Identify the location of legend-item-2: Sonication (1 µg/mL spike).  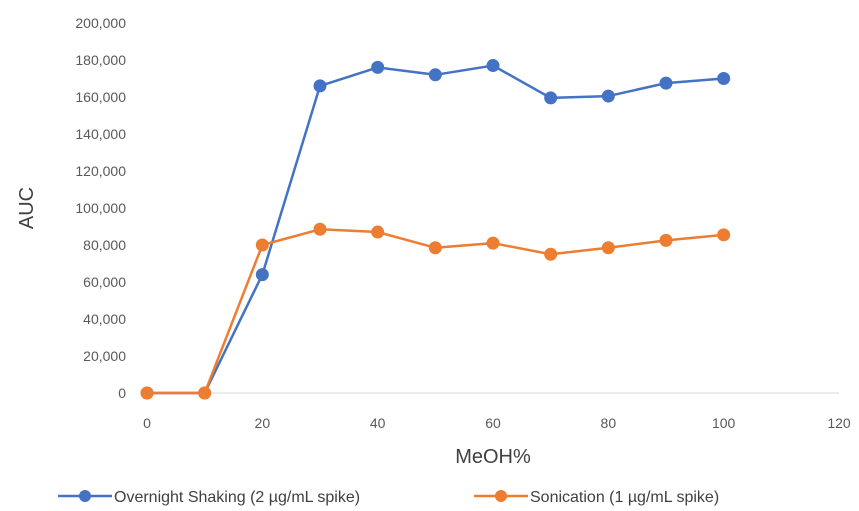
(596, 497).